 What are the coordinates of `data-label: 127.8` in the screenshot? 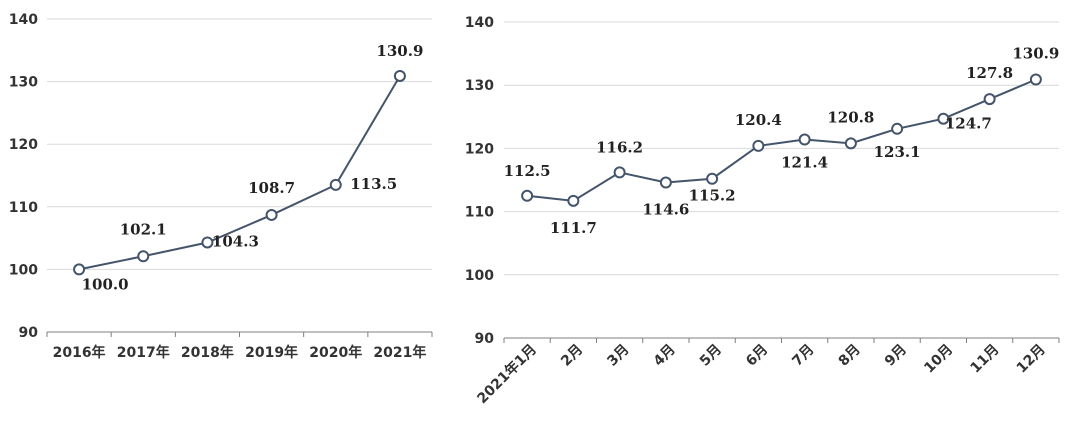 It's located at (989, 73).